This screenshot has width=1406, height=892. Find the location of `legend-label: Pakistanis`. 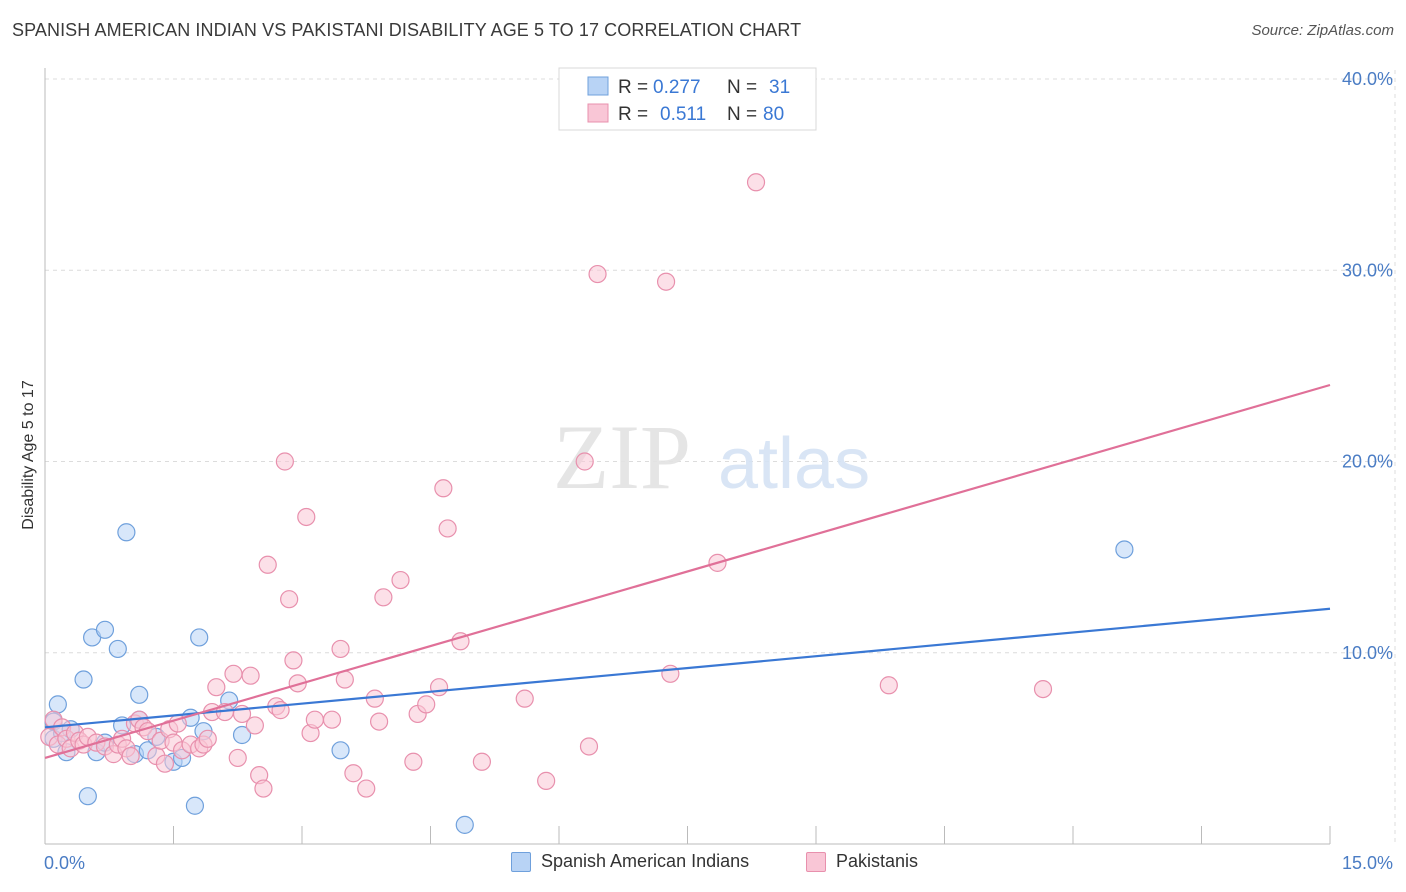

legend-label: Pakistanis is located at coordinates (877, 861).